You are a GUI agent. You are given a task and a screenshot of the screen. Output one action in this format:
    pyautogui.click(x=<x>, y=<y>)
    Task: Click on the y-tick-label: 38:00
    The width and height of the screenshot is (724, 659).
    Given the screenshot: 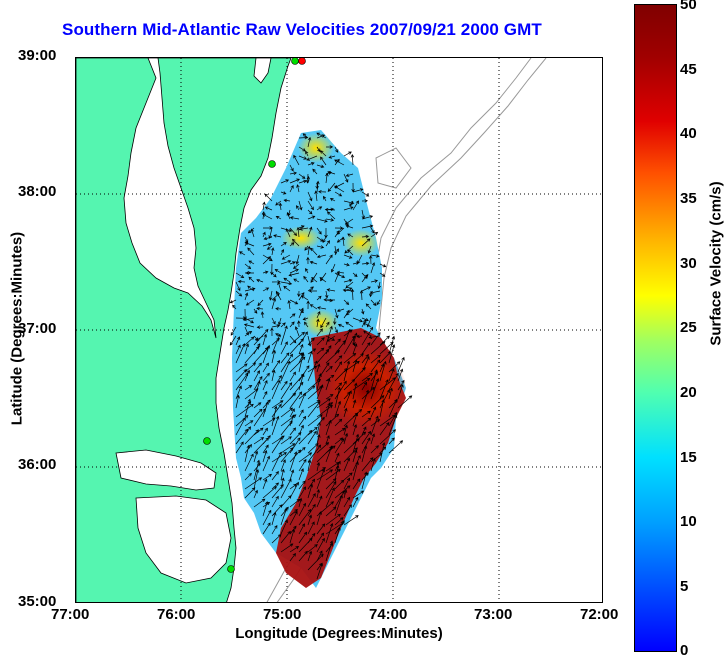 What is the action you would take?
    pyautogui.click(x=37, y=191)
    